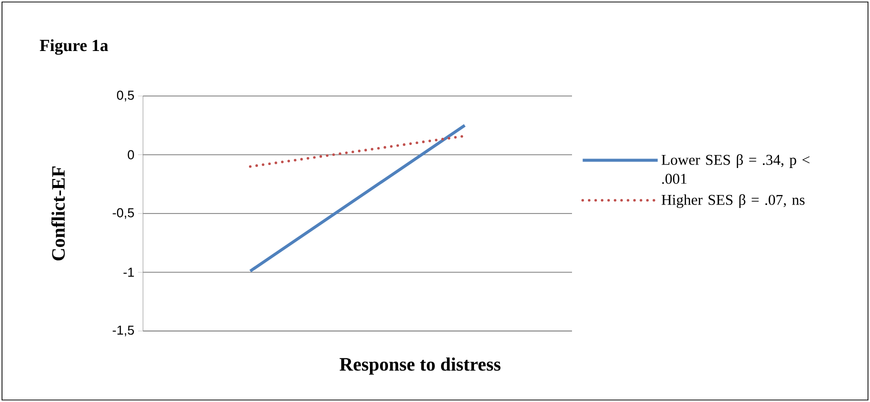 Image resolution: width=870 pixels, height=402 pixels. What do you see at coordinates (129, 272) in the screenshot?
I see `y-tick-label: -1` at bounding box center [129, 272].